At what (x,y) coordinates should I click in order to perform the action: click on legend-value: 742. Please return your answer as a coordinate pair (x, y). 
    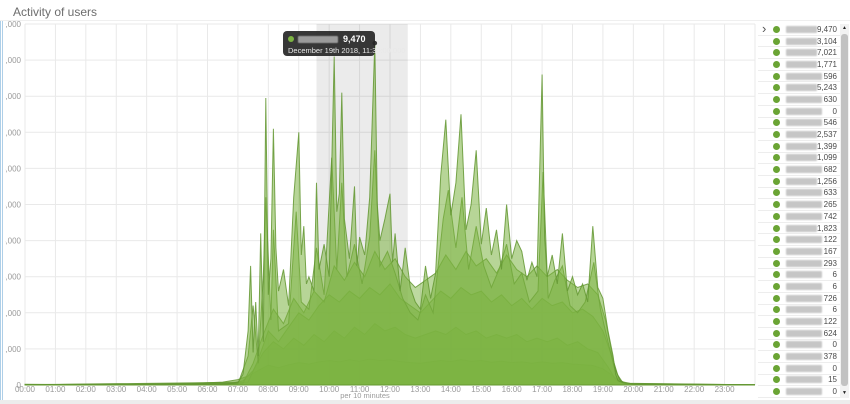
    Looking at the image, I should click on (830, 216).